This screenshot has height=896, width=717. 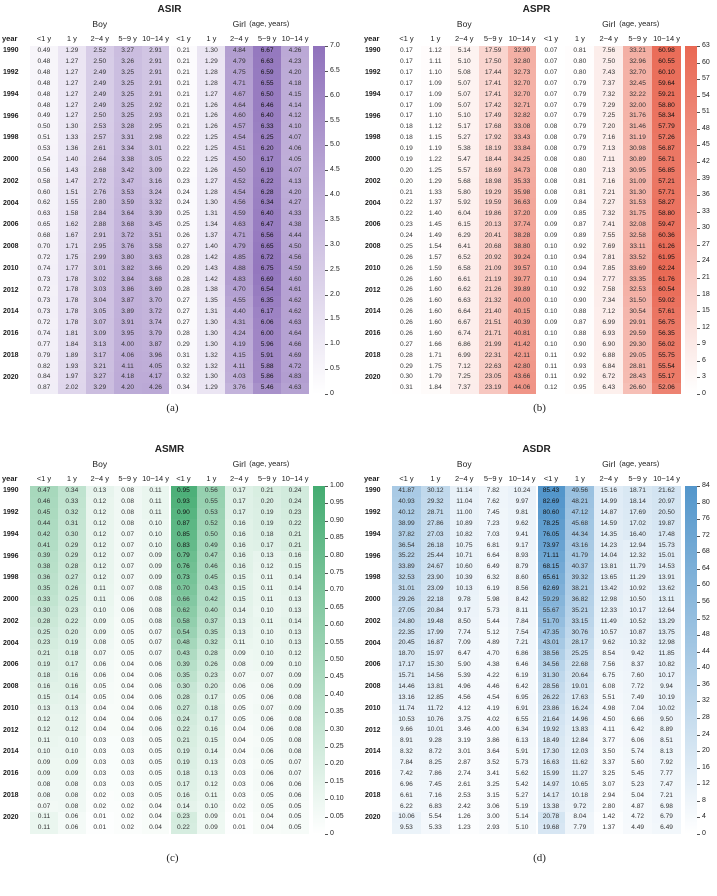 What do you see at coordinates (464, 600) in the screenshot?
I see `heatmap-cell: 9.78` at bounding box center [464, 600].